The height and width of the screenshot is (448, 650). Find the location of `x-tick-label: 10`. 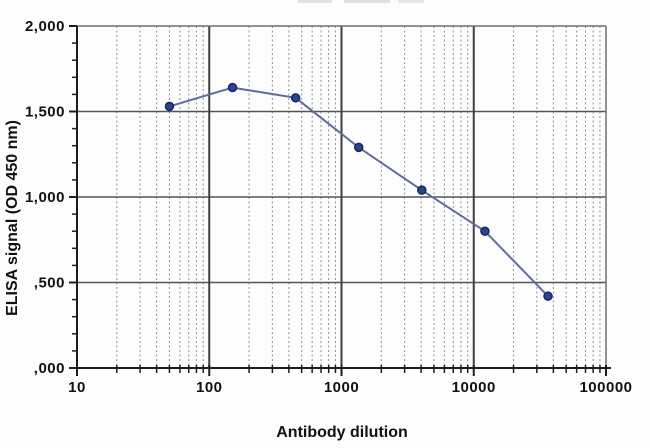

x-tick-label: 10 is located at coordinates (77, 387).